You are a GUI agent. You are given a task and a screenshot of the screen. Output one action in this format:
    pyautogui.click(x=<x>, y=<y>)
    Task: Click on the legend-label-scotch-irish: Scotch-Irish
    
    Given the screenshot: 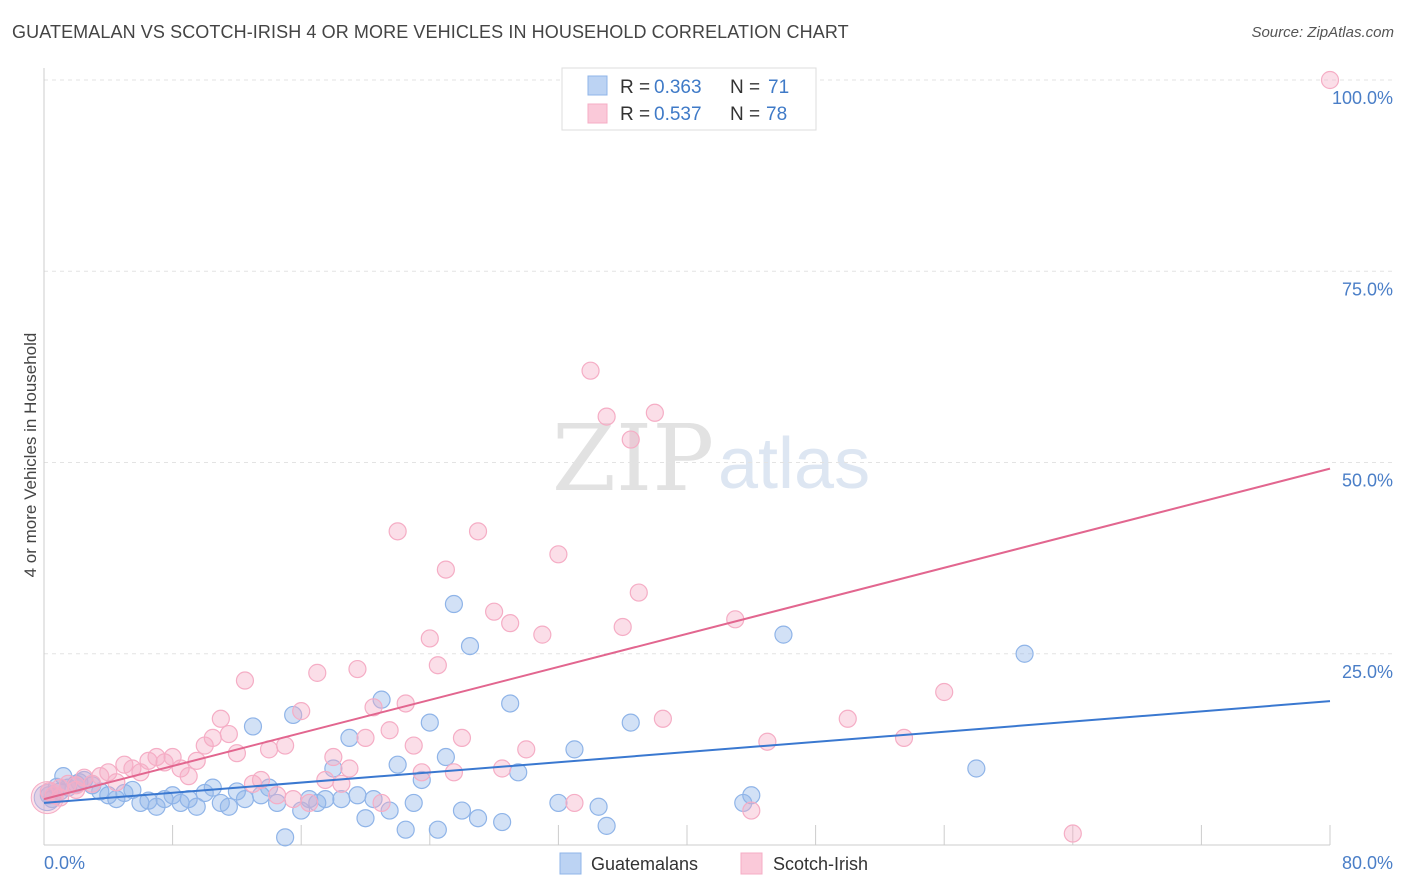 What is the action you would take?
    pyautogui.click(x=820, y=864)
    